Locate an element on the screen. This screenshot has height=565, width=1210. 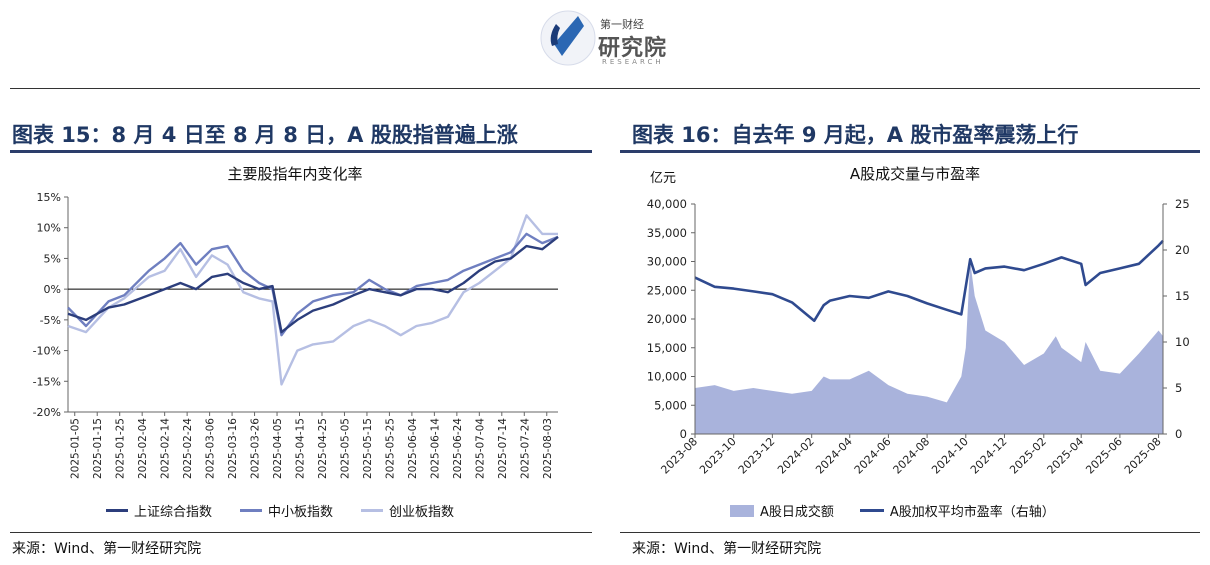
y-tick-label: 30,000 is located at coordinates (667, 262).